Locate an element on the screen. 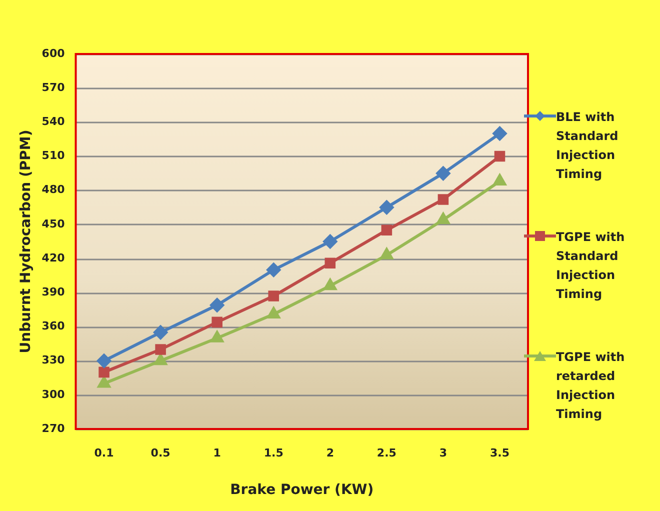 Image resolution: width=660 pixels, height=511 pixels. x-tick-label: 2.5 is located at coordinates (386, 453).